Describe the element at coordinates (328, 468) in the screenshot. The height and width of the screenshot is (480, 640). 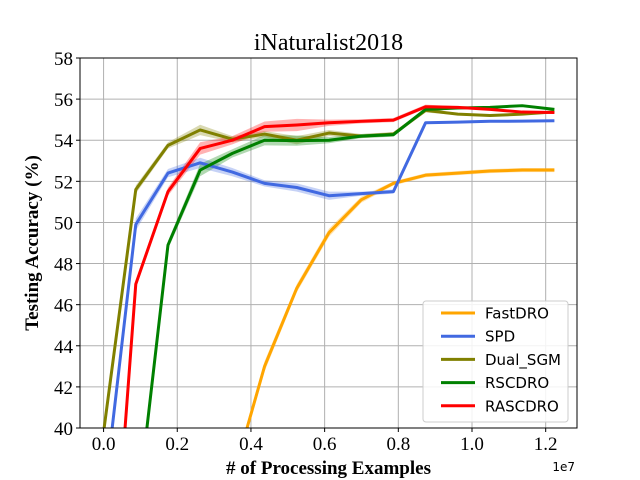
I see `x-axis-label: # of Processing Examples` at that location.